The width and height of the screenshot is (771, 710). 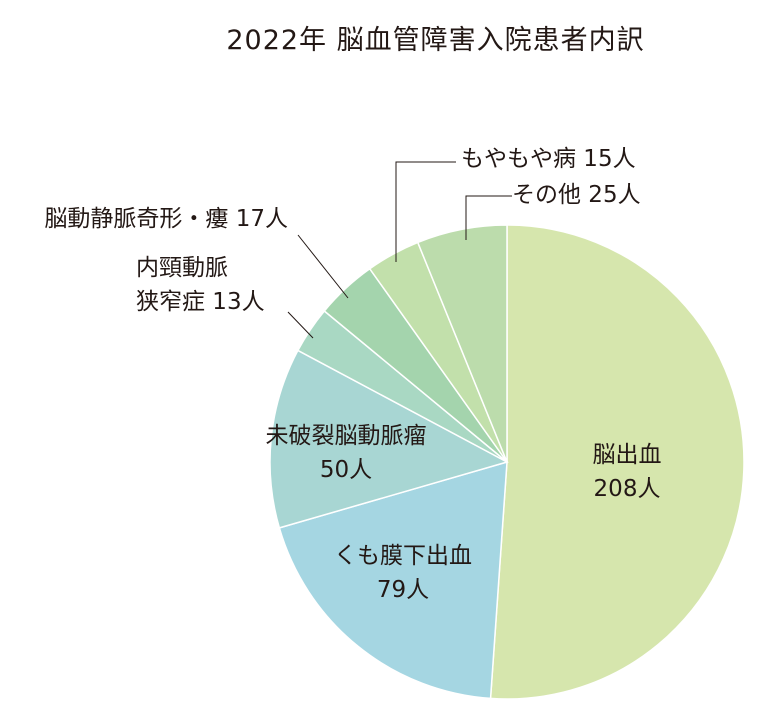 What do you see at coordinates (576, 195) in the screenshot?
I see `slice-label: その他 25人` at bounding box center [576, 195].